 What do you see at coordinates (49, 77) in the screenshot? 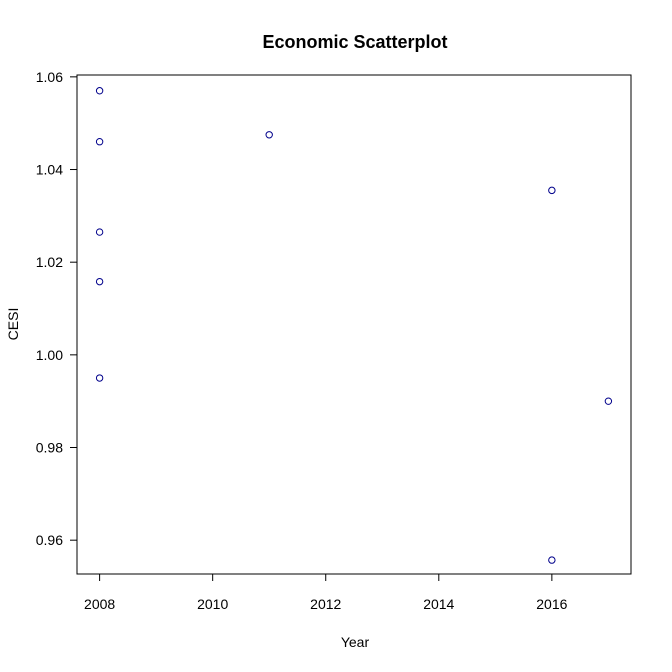
I see `y-tick-label: 1.06` at bounding box center [49, 77].